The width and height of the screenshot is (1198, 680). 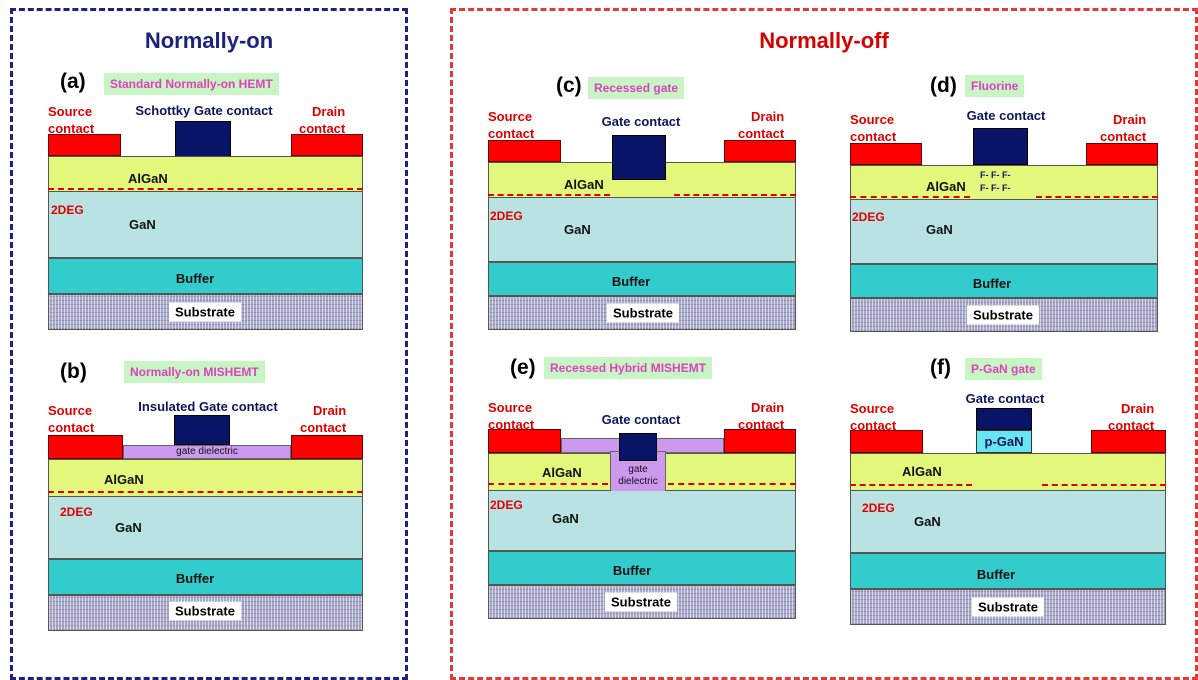 I want to click on panel-label: (b), so click(x=73, y=371).